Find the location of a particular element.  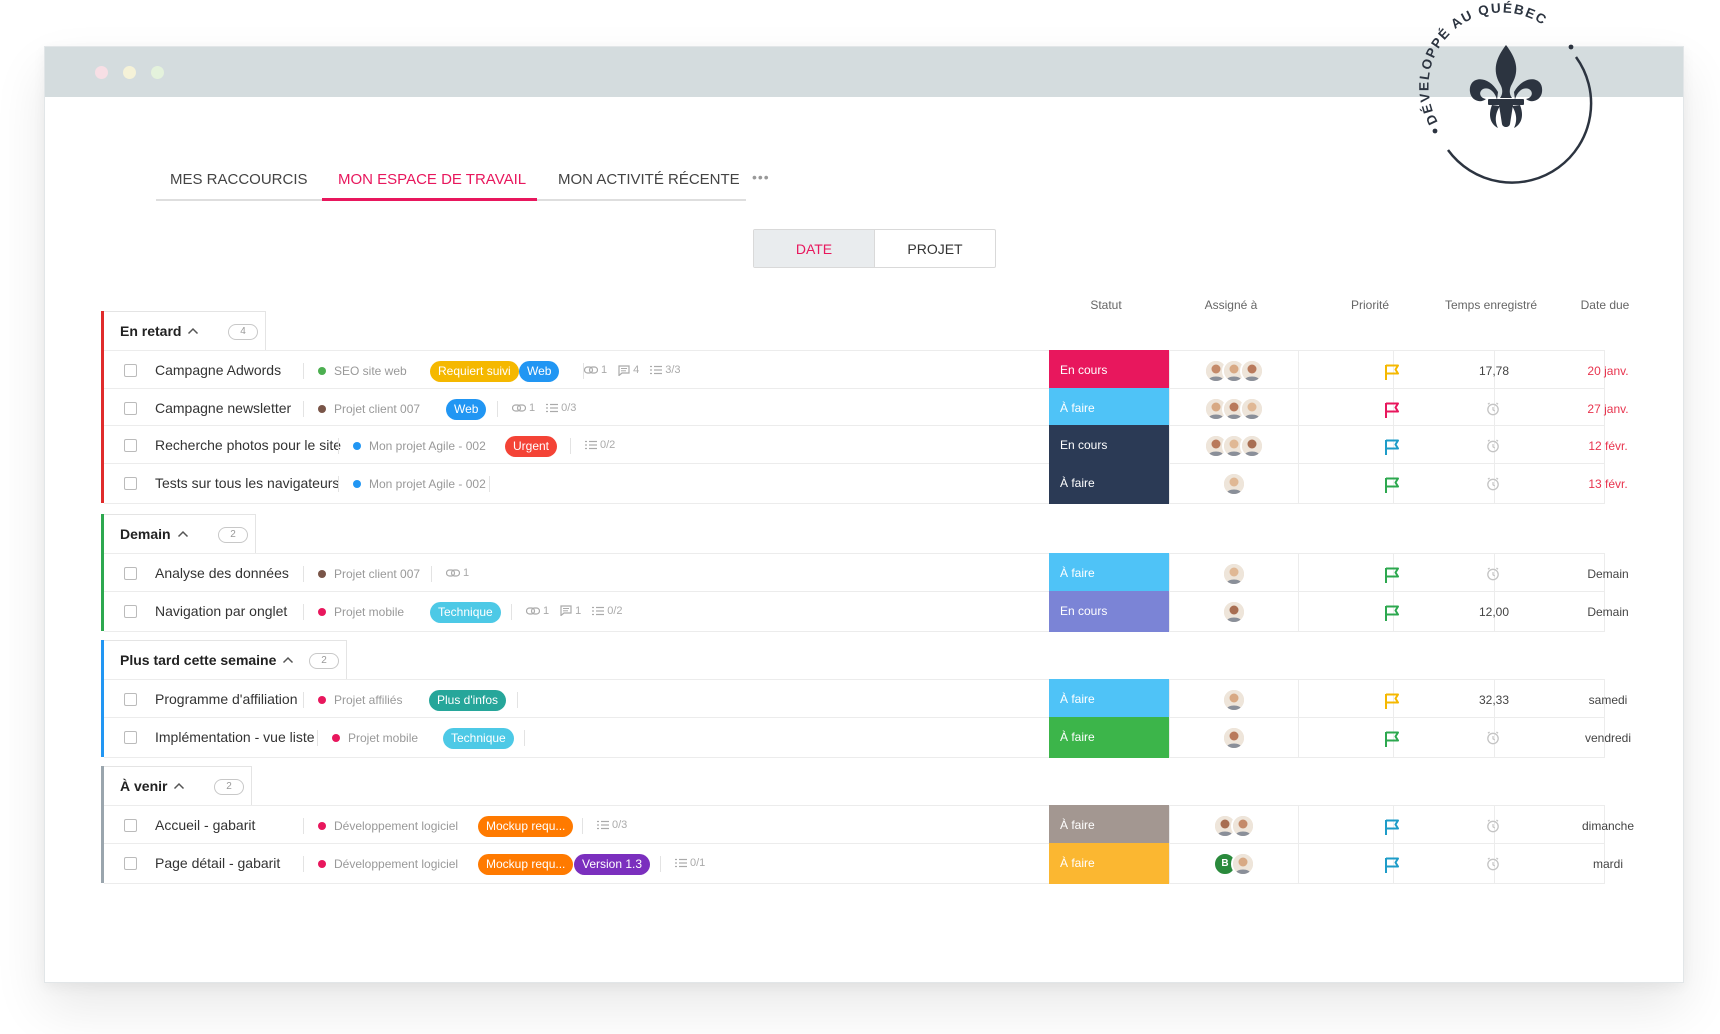

group-title: À venir is located at coordinates (144, 786).